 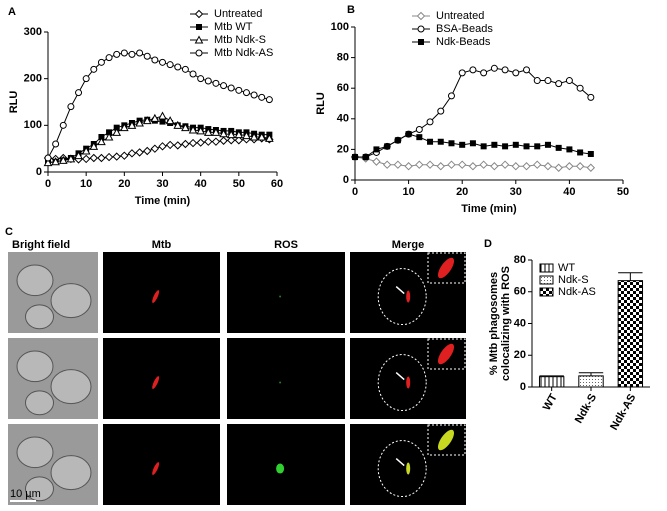 What do you see at coordinates (402, 297) in the screenshot?
I see `cell-outline` at bounding box center [402, 297].